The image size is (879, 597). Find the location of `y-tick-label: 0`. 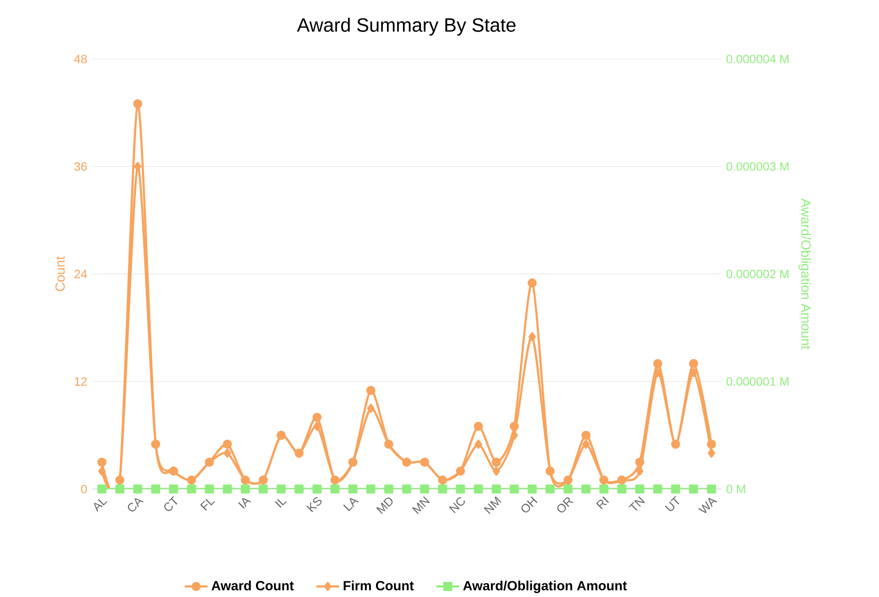

y-tick-label: 0 is located at coordinates (84, 489).